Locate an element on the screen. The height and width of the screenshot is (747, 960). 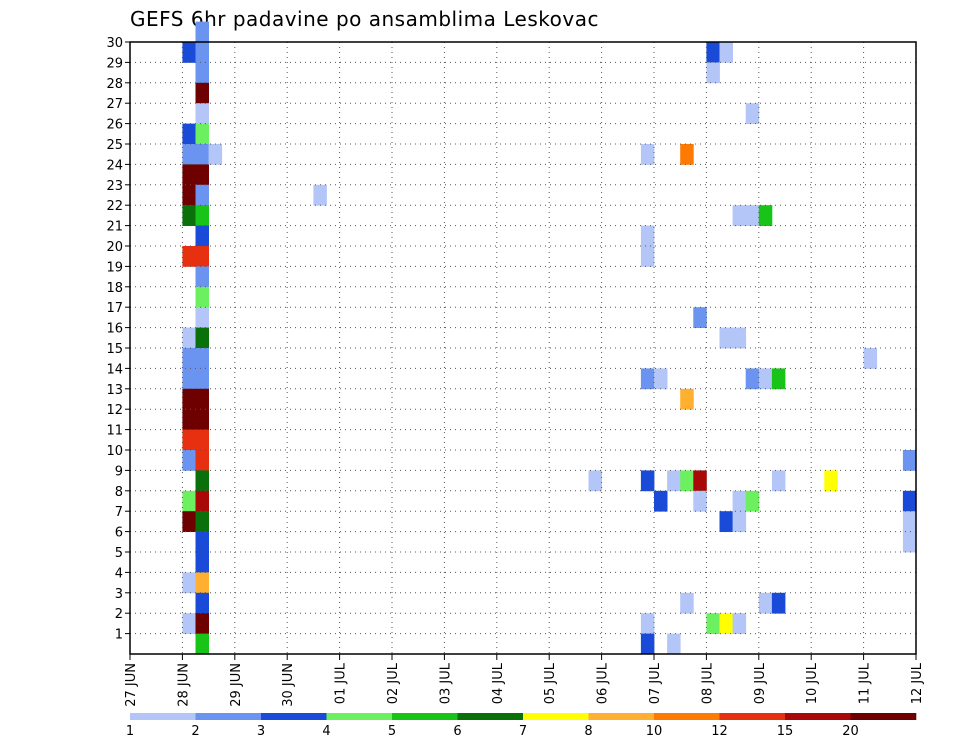
x-tick-label-2: 29 JUN is located at coordinates (236, 685).